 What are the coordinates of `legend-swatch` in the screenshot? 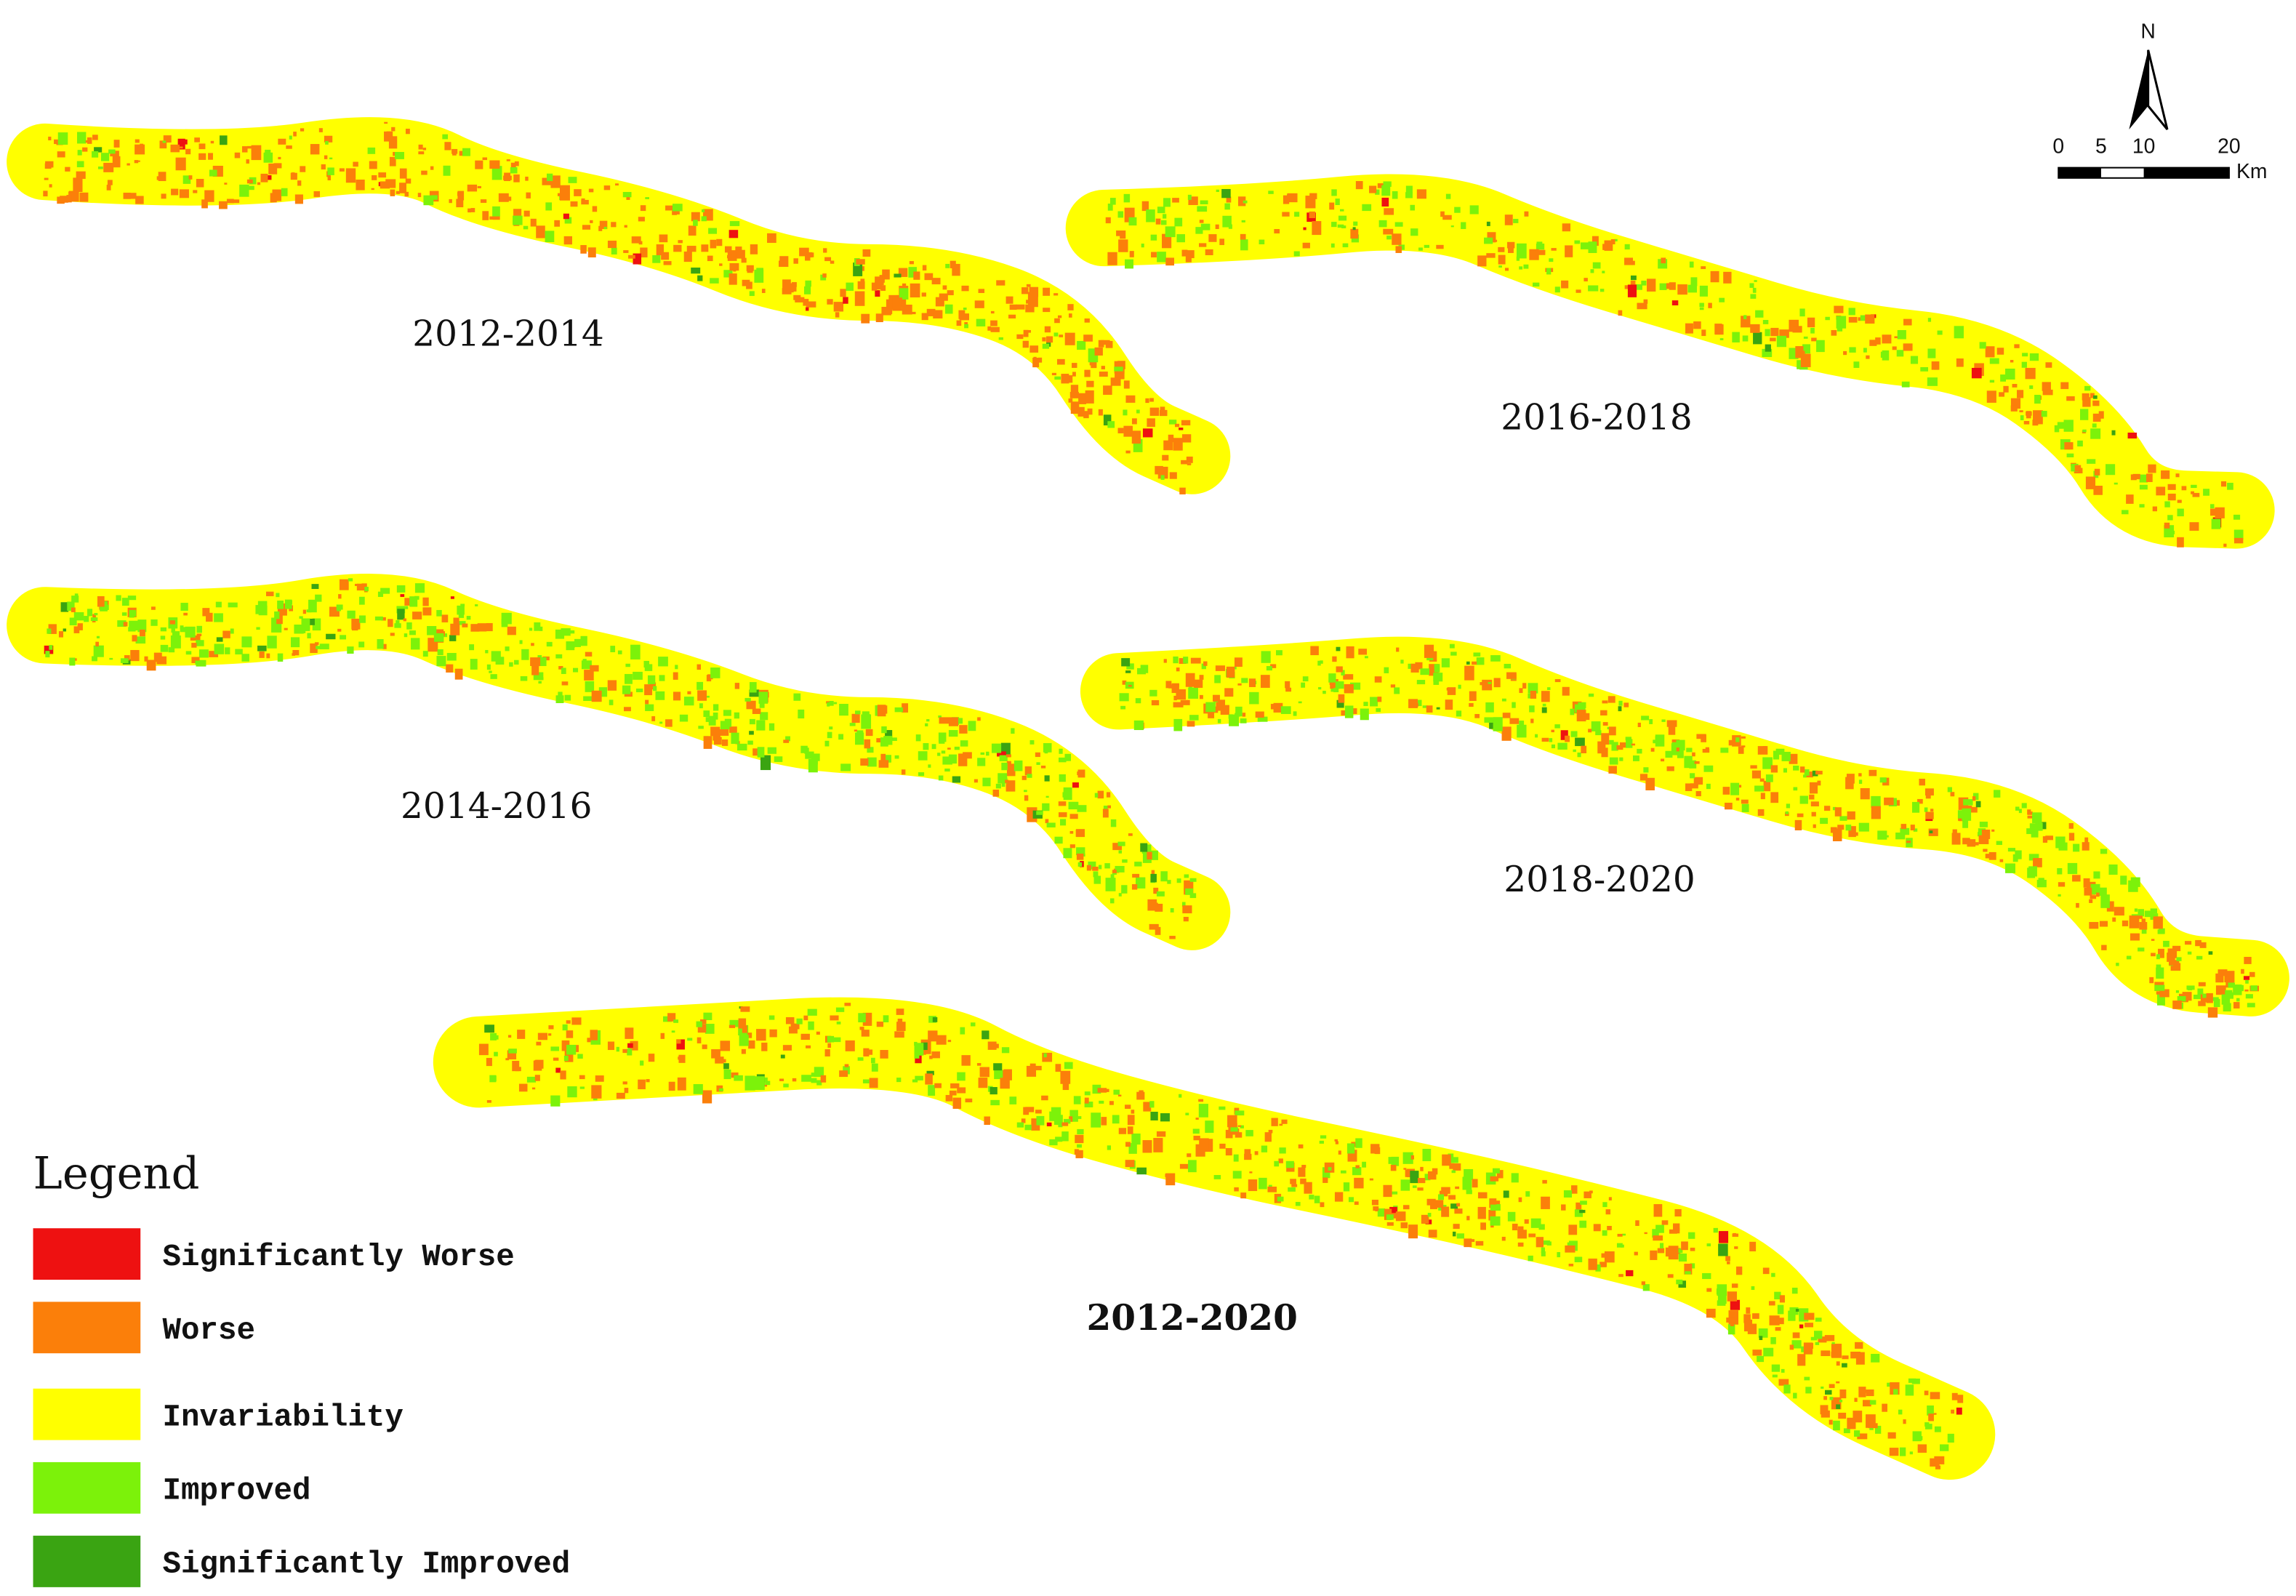 It's located at (87, 1562).